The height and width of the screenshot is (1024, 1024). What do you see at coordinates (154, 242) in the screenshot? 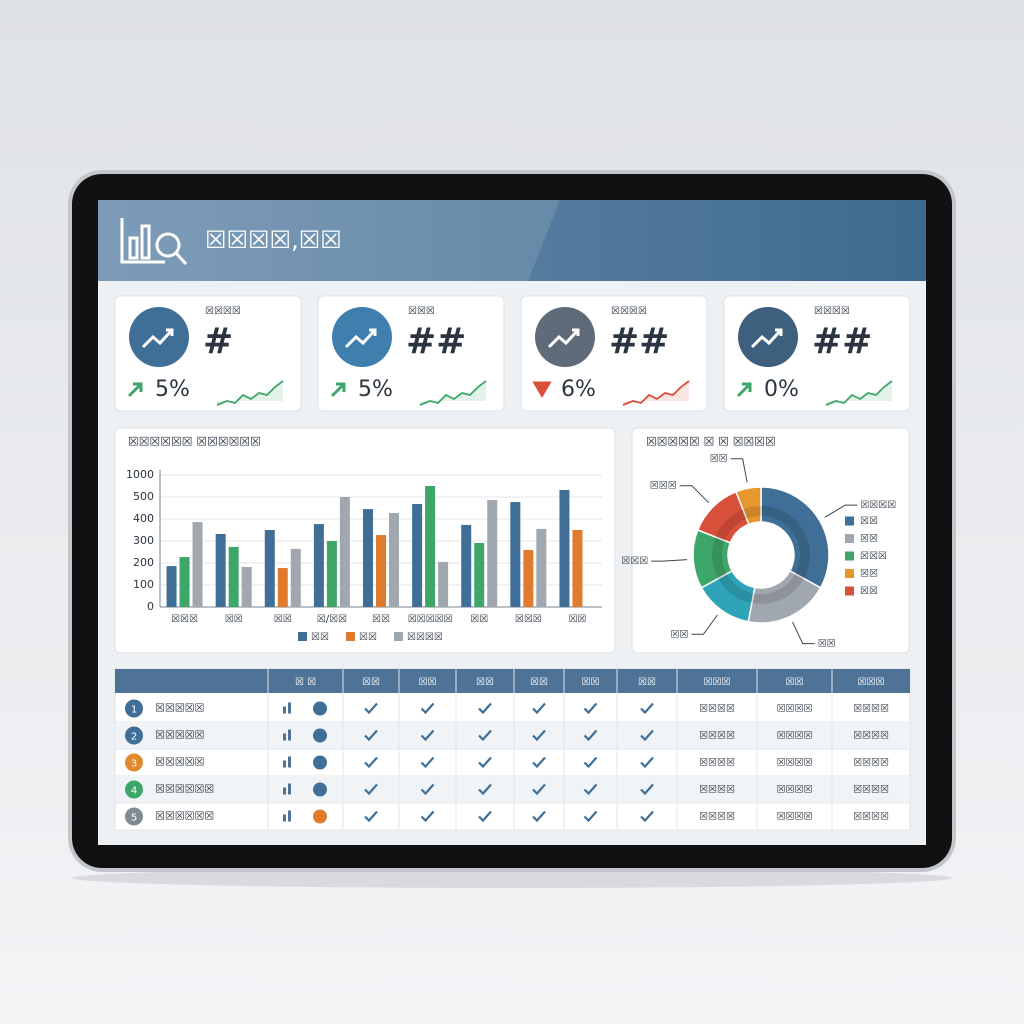
I see `header-icon` at bounding box center [154, 242].